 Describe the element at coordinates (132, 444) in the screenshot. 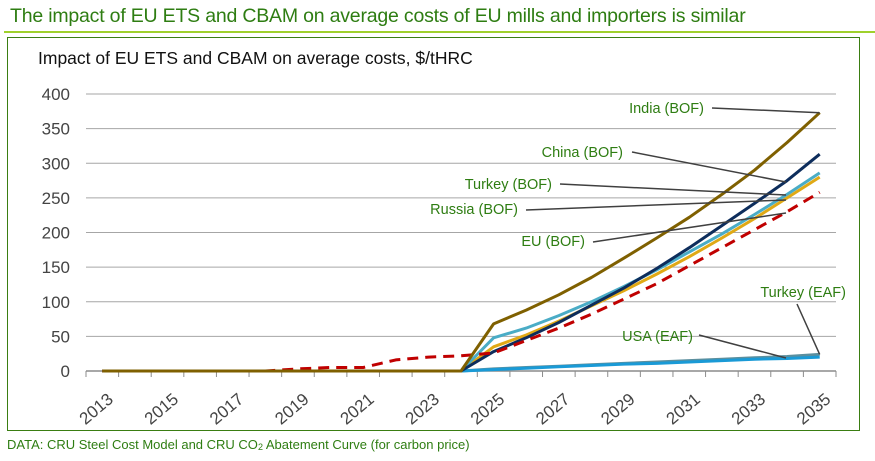

I see `source-prefix: DATA: CRU Steel Cost Model and CRU CO` at that location.